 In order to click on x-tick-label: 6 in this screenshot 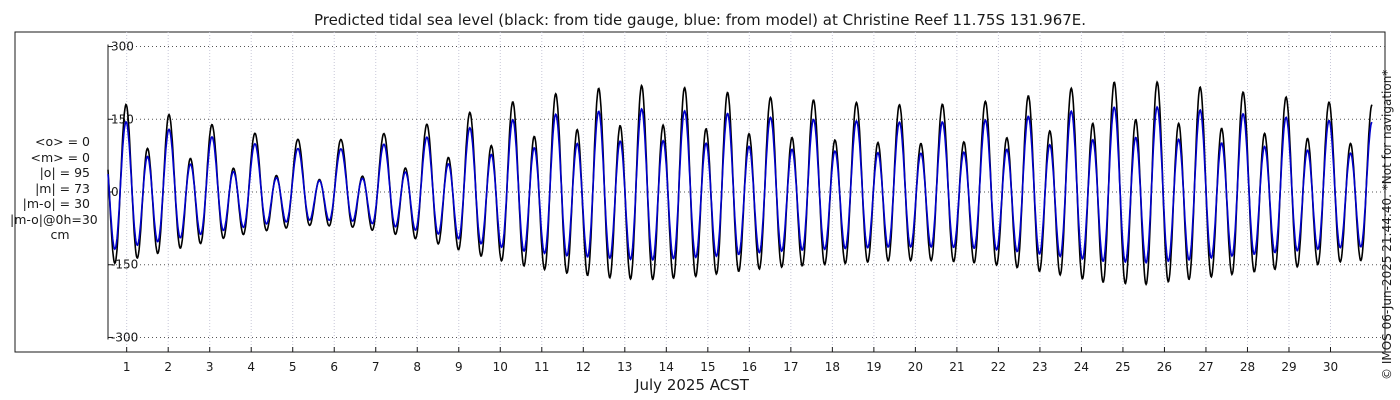, I will do `click(334, 367)`.